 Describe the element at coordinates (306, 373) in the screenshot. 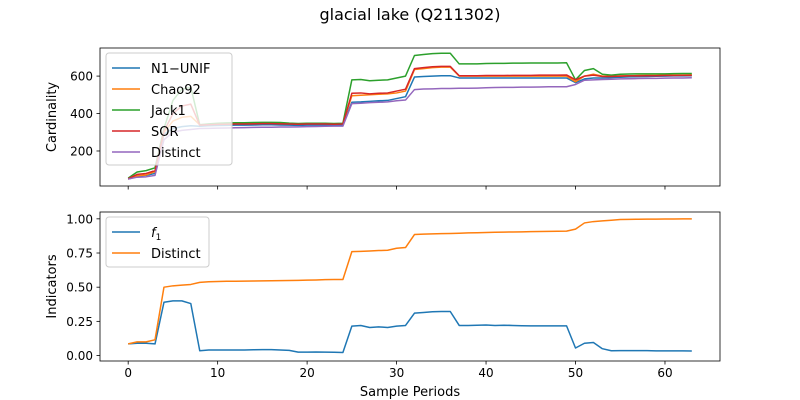

I see `x-tick-label: 20` at that location.